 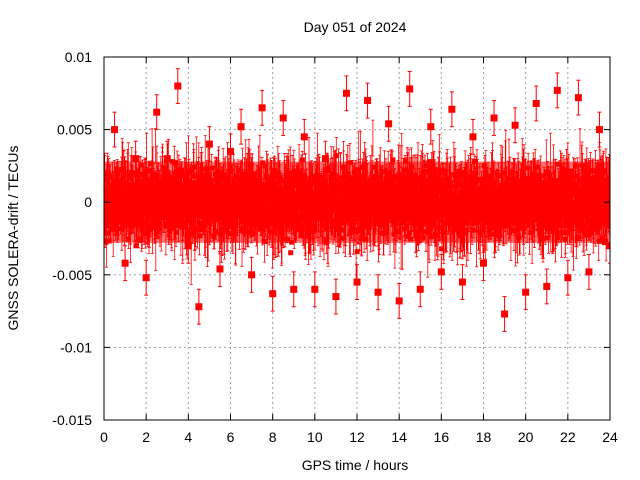 I want to click on chart-title: Day 051 of 2024, so click(x=355, y=27).